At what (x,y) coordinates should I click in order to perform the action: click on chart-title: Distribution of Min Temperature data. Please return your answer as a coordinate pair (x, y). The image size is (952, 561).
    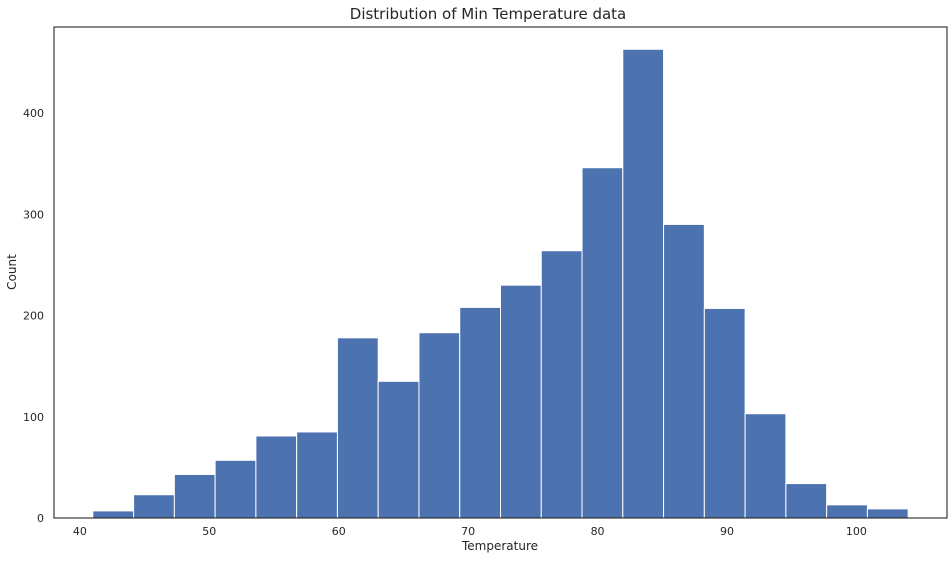
    Looking at the image, I should click on (488, 14).